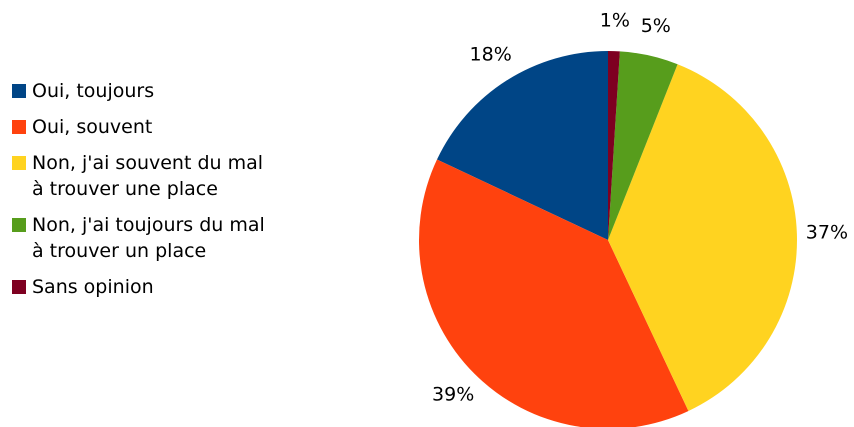 Image resolution: width=854 pixels, height=427 pixels. What do you see at coordinates (92, 127) in the screenshot?
I see `legend-label: Oui, souvent` at bounding box center [92, 127].